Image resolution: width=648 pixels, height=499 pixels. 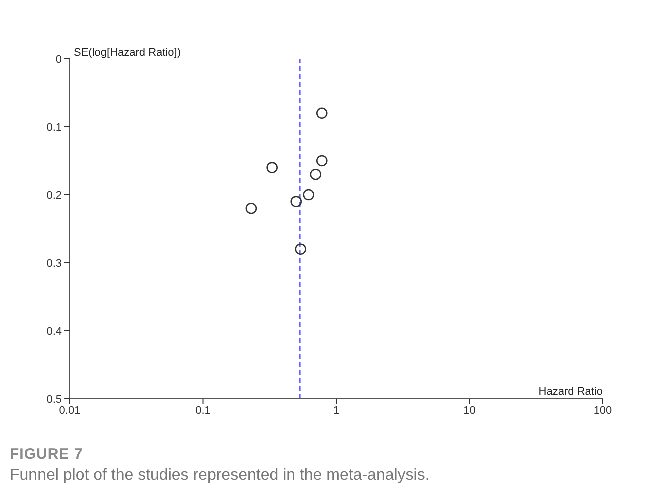 I want to click on x-tick-label: 10, so click(x=470, y=410).